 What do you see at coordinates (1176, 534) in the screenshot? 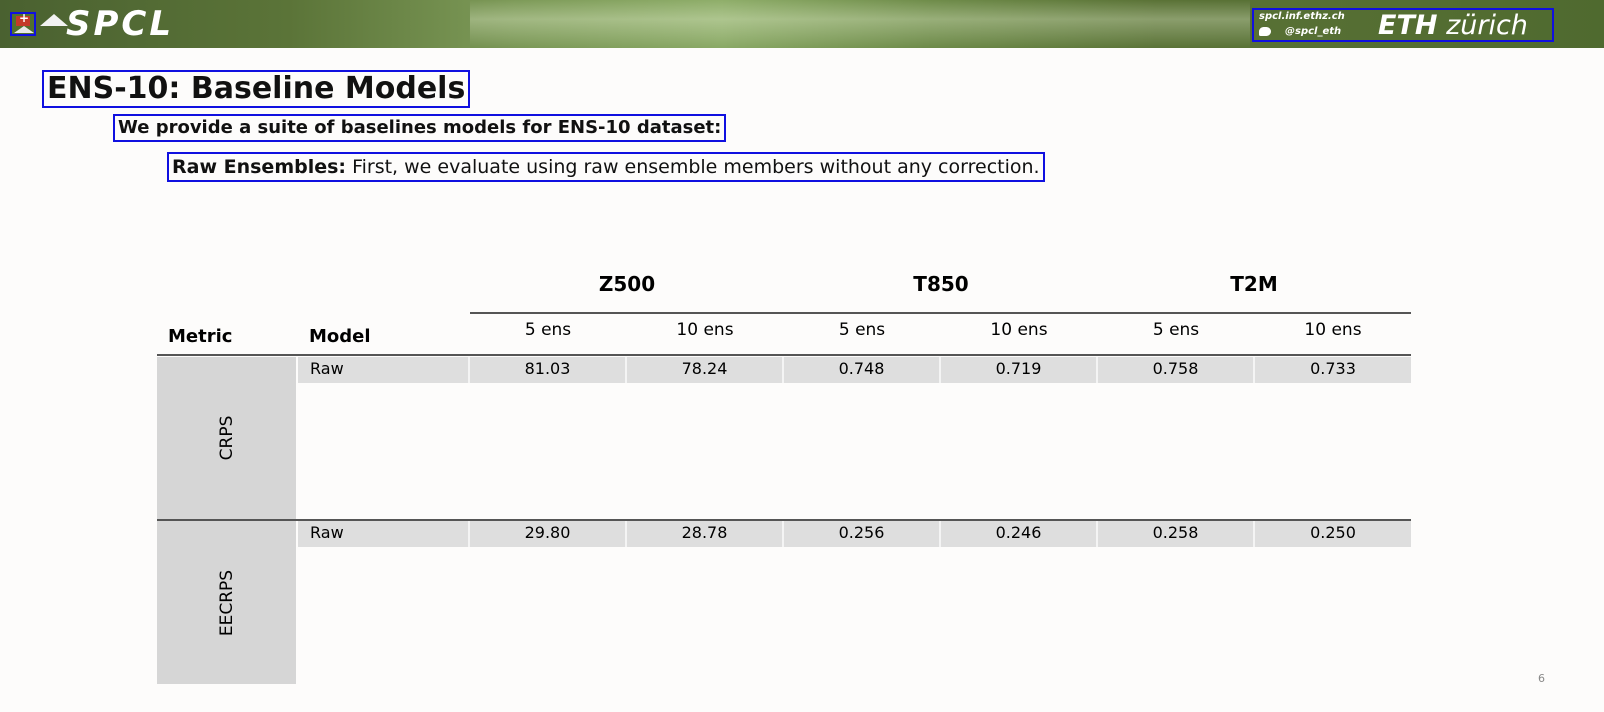
I see `value-cell: 0.258` at bounding box center [1176, 534].